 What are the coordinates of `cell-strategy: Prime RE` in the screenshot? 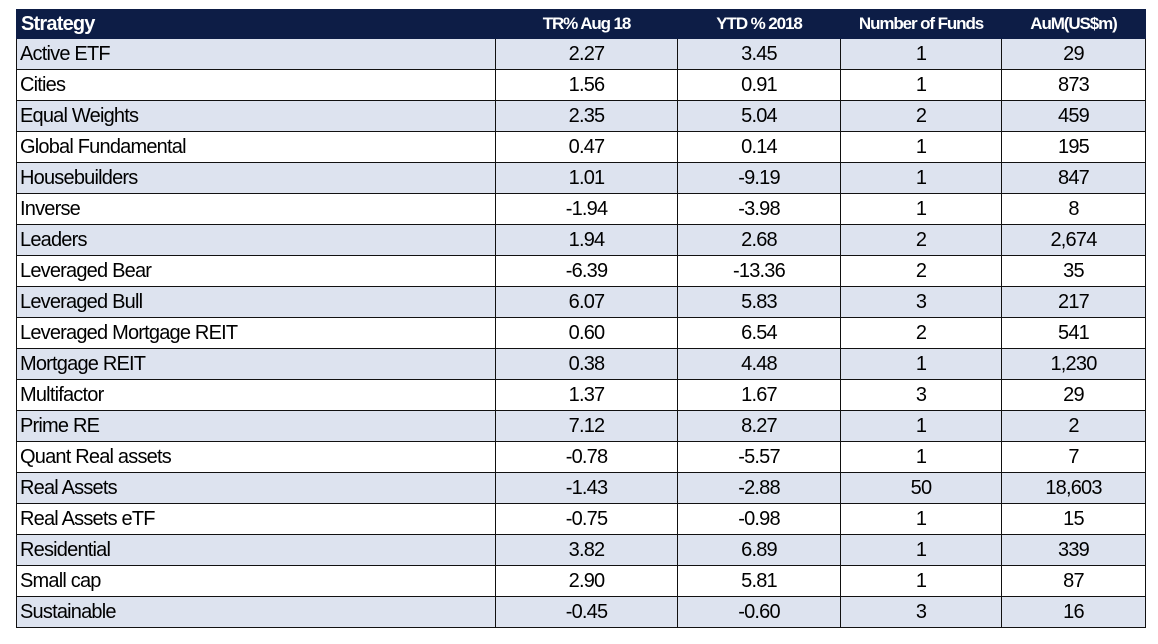 It's located at (256, 426).